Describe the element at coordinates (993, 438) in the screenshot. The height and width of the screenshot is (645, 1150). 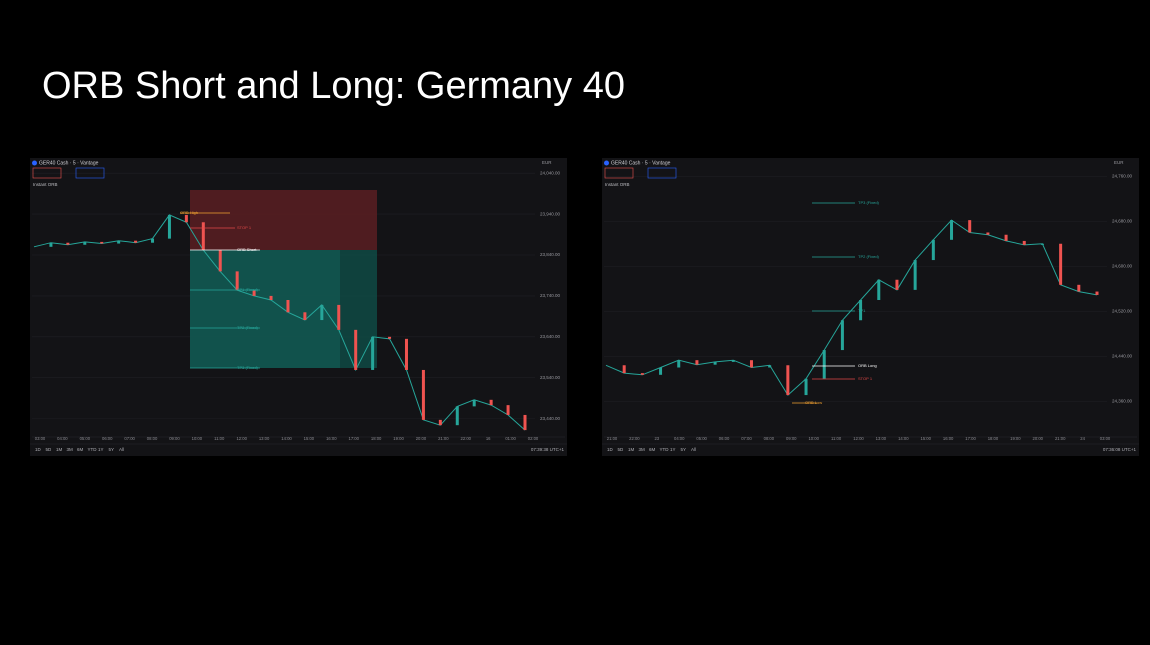
I see `time-label: 18:00` at that location.